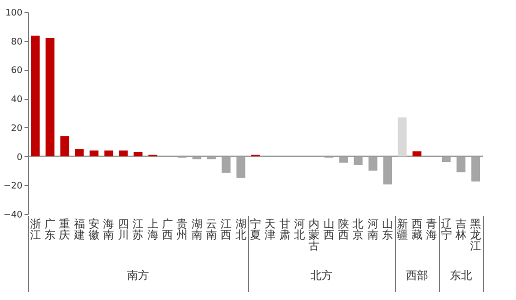  What do you see at coordinates (388, 230) in the screenshot?
I see `x-tick-label: 山东` at bounding box center [388, 230].